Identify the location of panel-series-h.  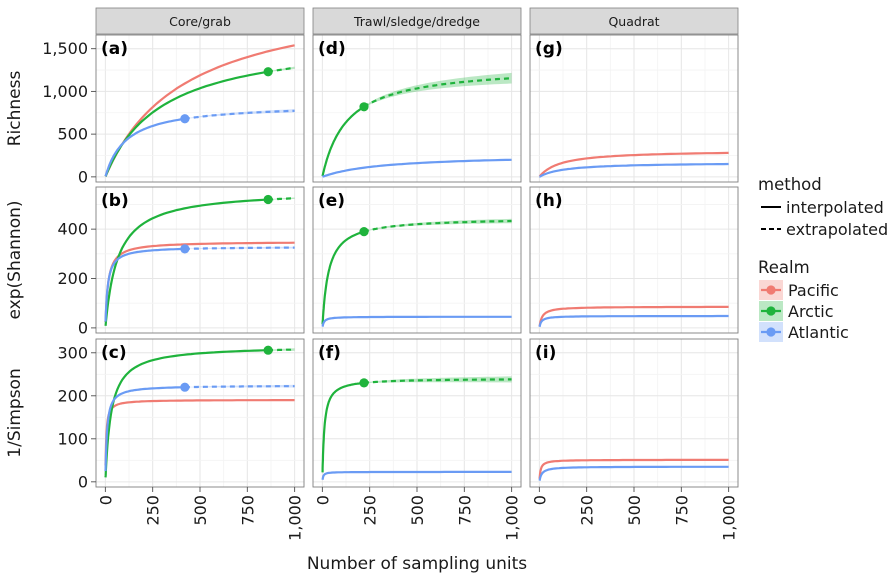
(633, 316).